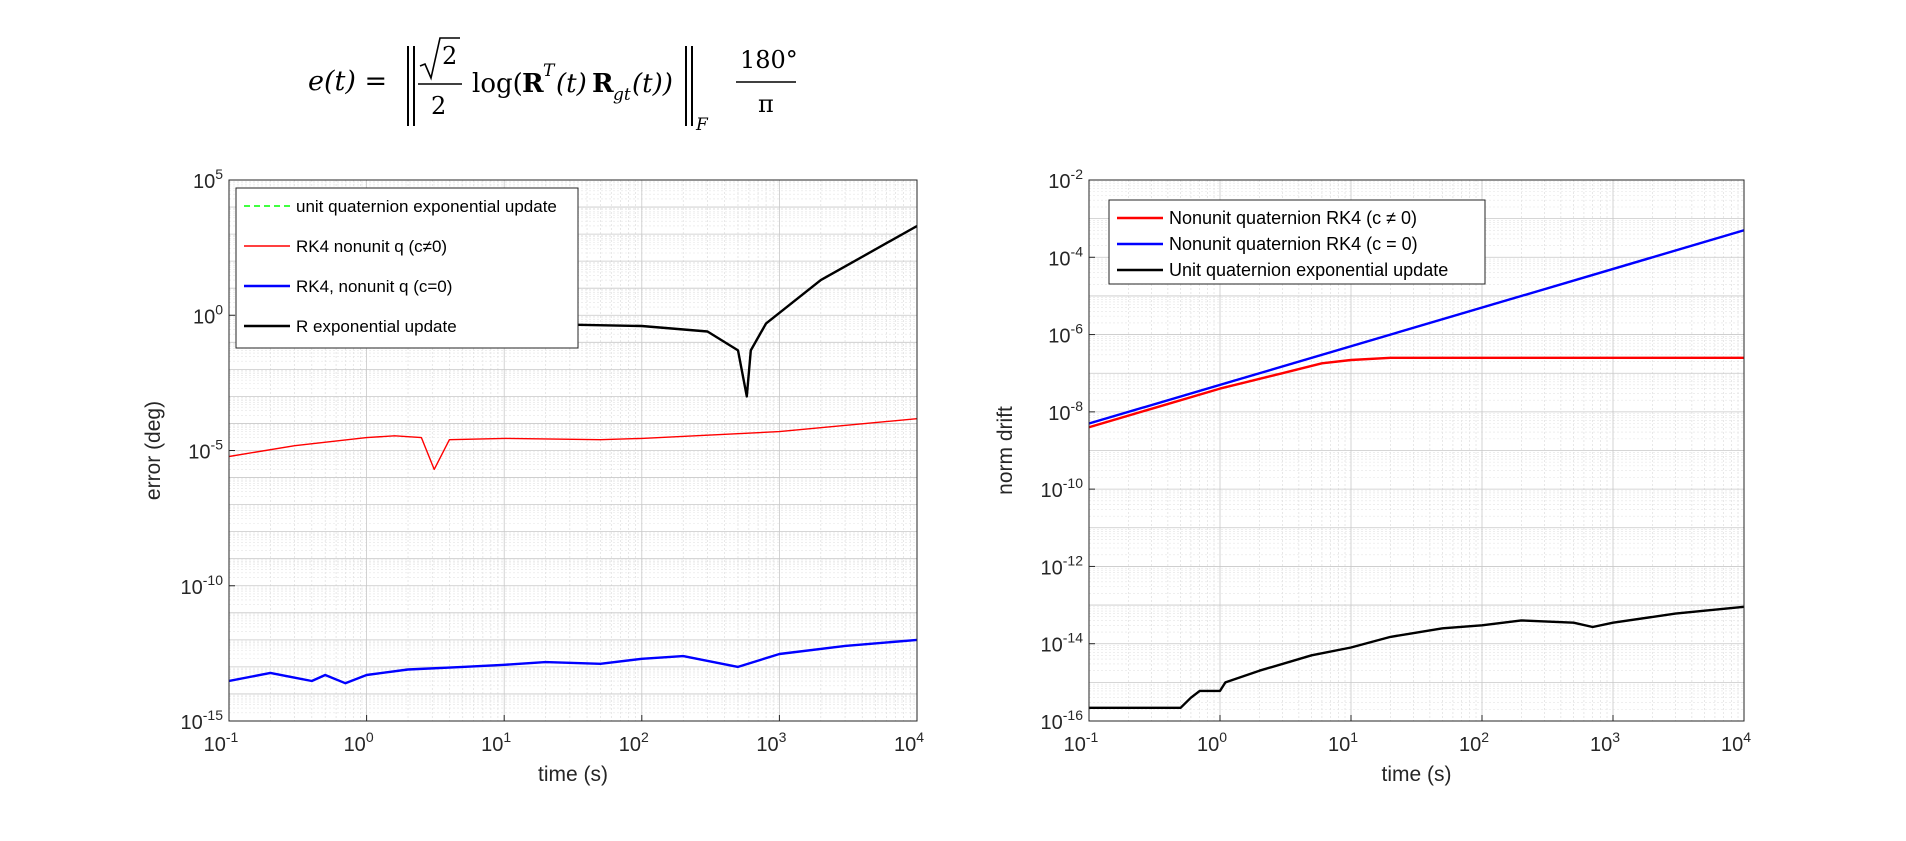 The width and height of the screenshot is (1906, 841). Describe the element at coordinates (622, 95) in the screenshot. I see `subscript-gt: gt` at that location.